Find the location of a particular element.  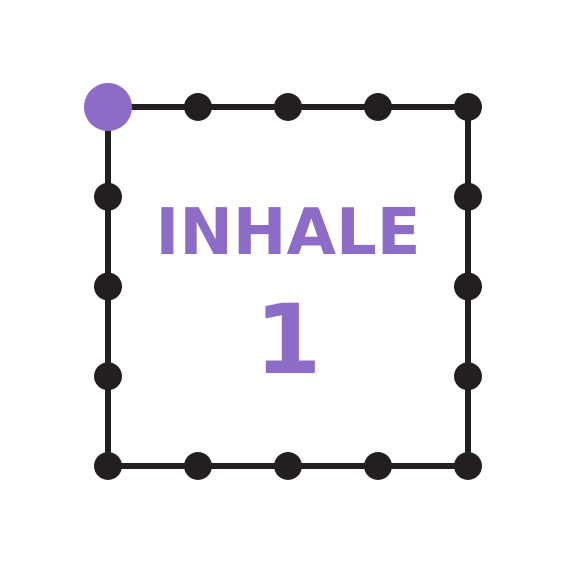

count-label: 1 is located at coordinates (288, 340).